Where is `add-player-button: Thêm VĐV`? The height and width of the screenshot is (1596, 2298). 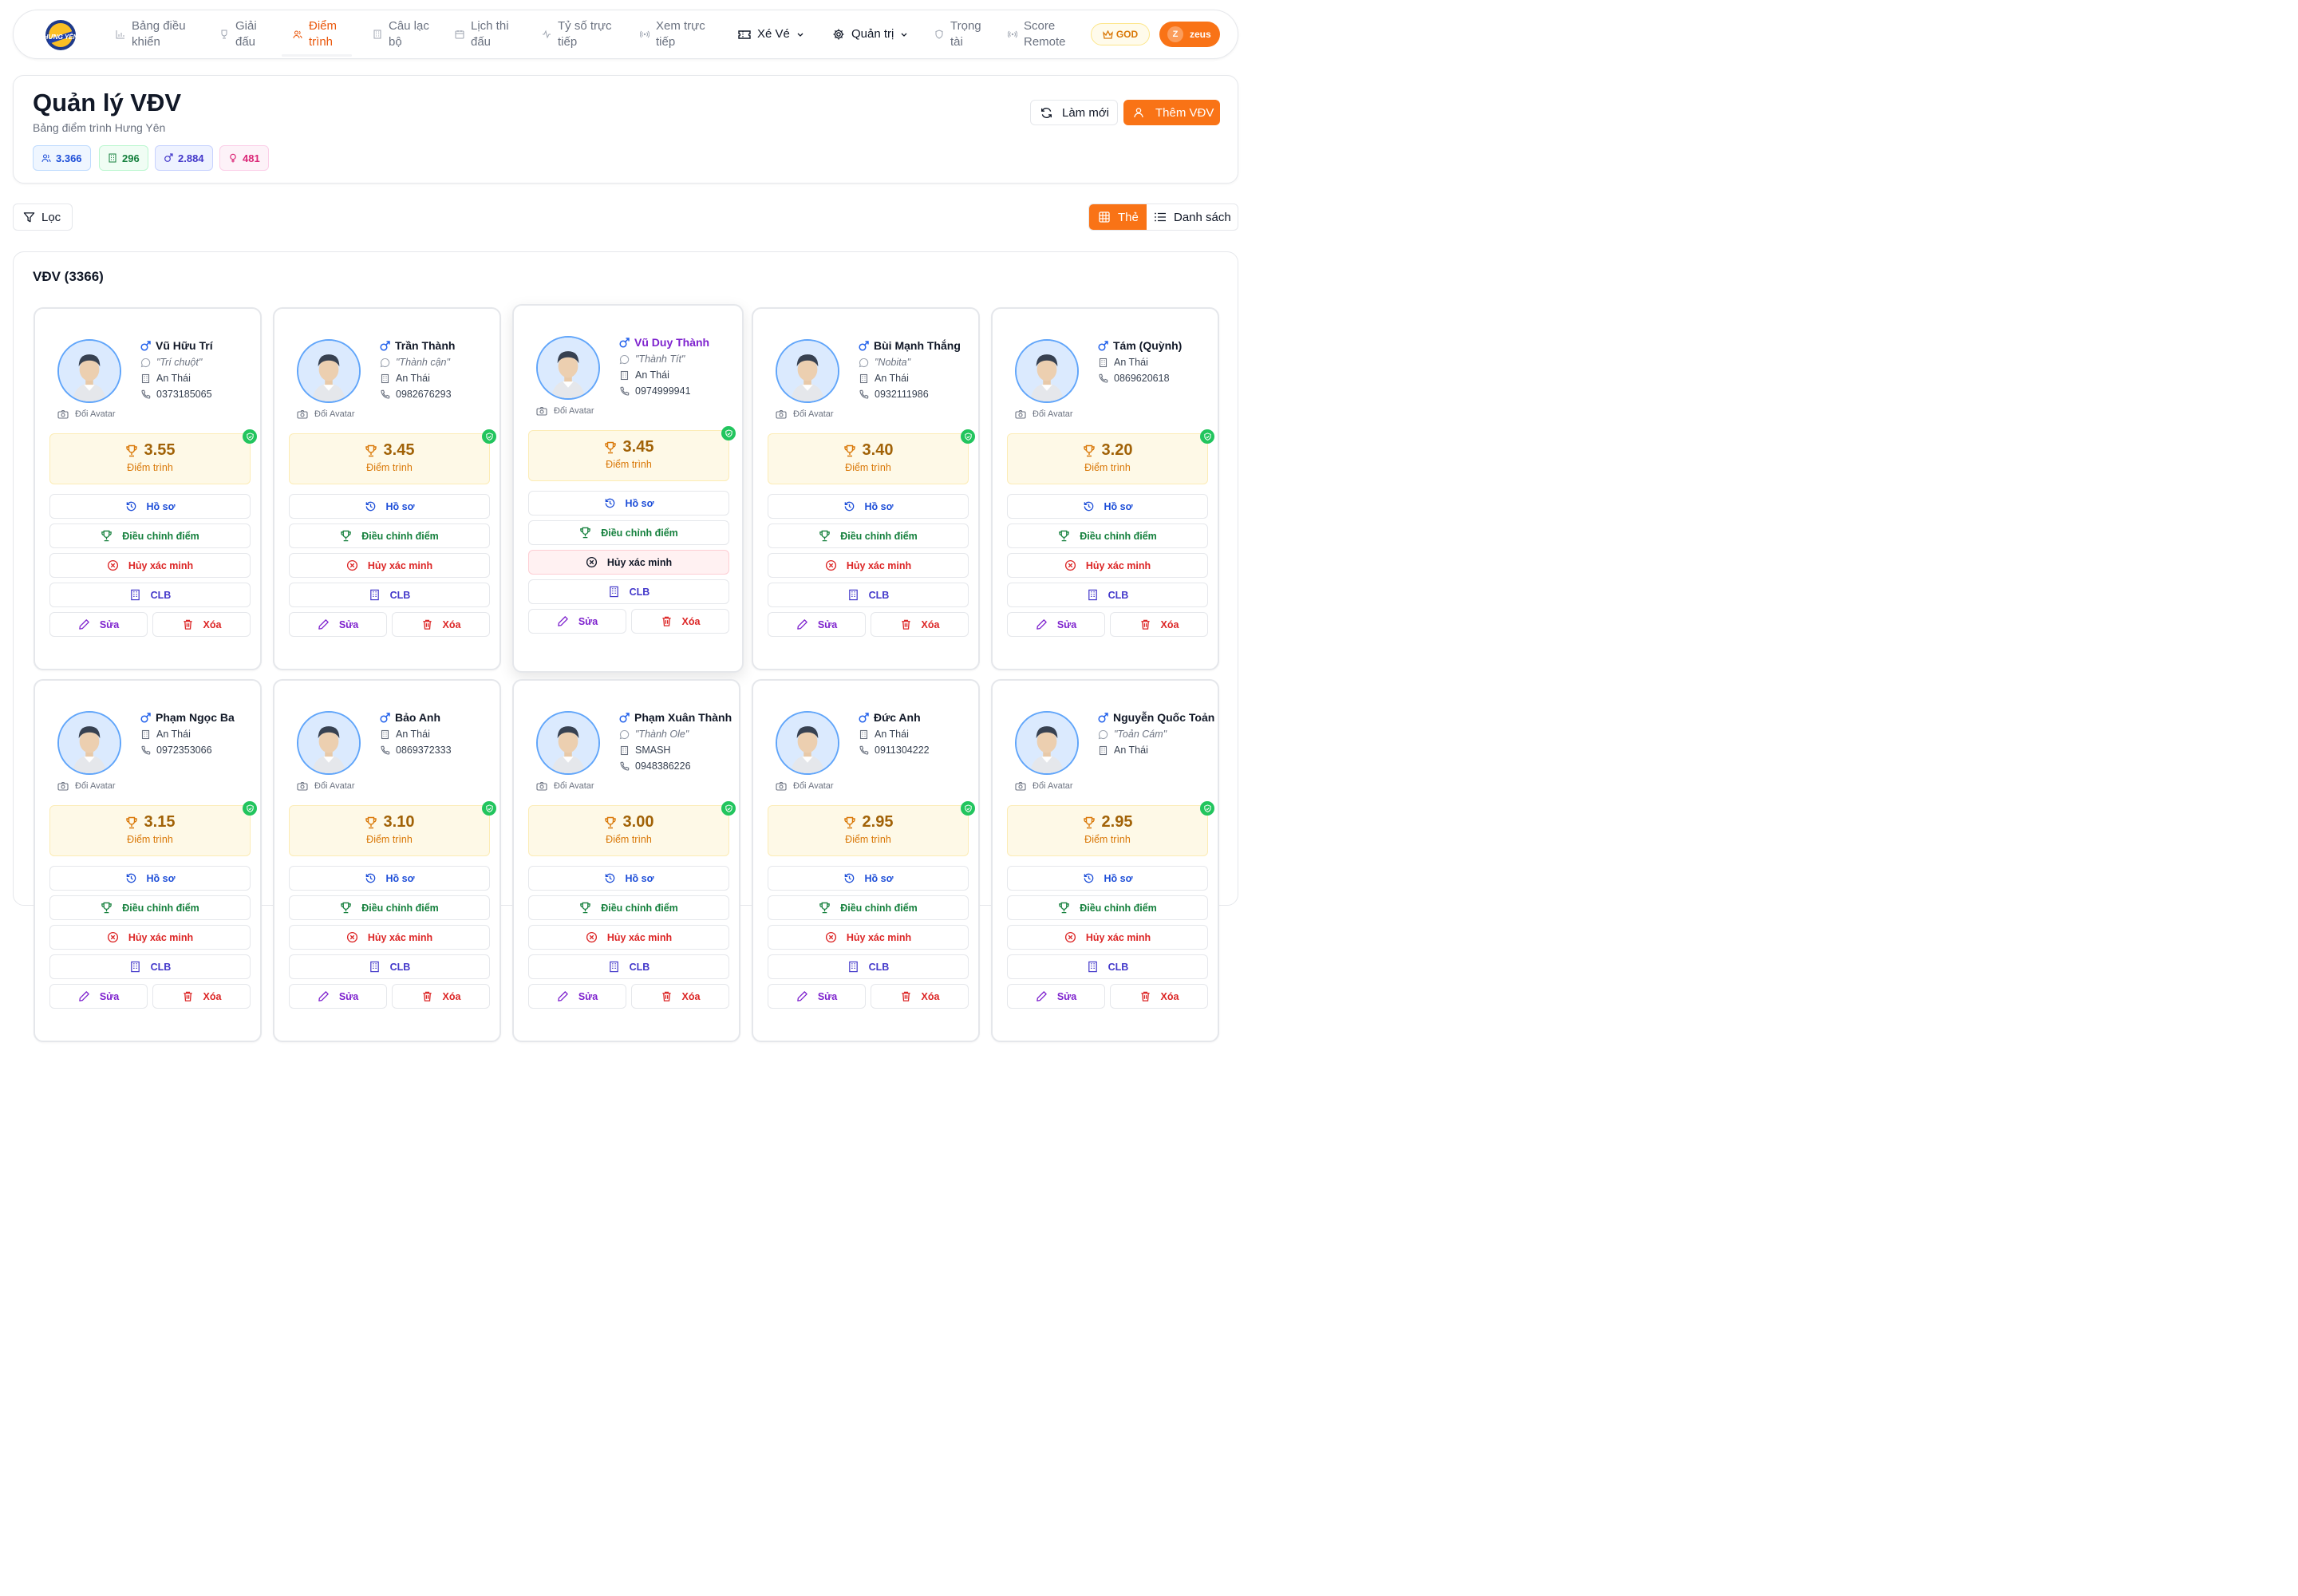
add-player-button: Thêm VĐV is located at coordinates (1171, 112).